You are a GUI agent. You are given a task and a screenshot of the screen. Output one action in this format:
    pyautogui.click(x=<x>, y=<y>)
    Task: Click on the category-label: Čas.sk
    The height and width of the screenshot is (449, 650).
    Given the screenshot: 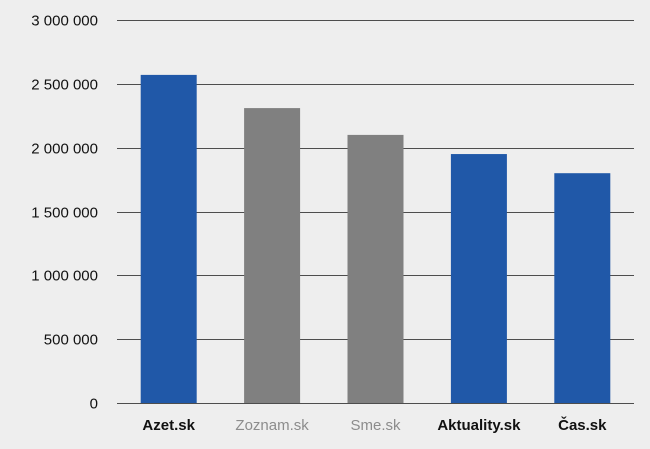 What is the action you would take?
    pyautogui.click(x=582, y=425)
    